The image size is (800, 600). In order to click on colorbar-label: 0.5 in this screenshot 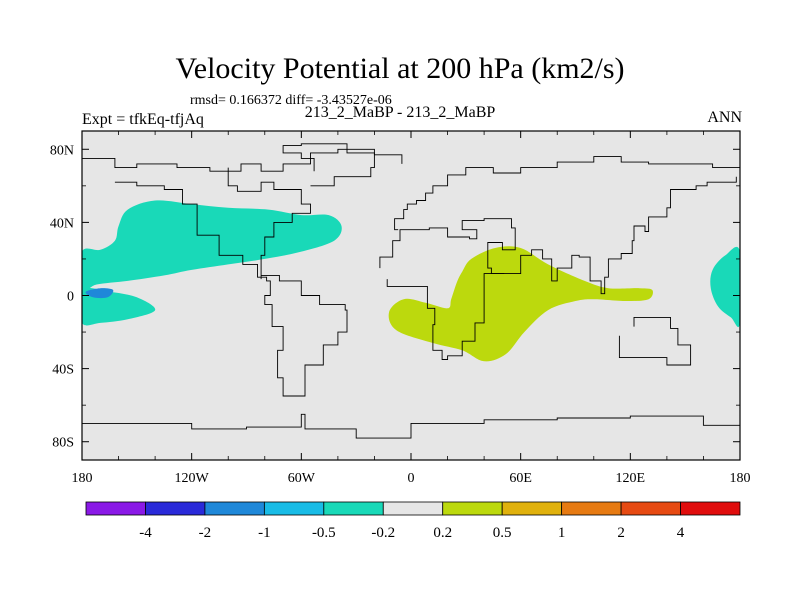, I will do `click(502, 533)`.